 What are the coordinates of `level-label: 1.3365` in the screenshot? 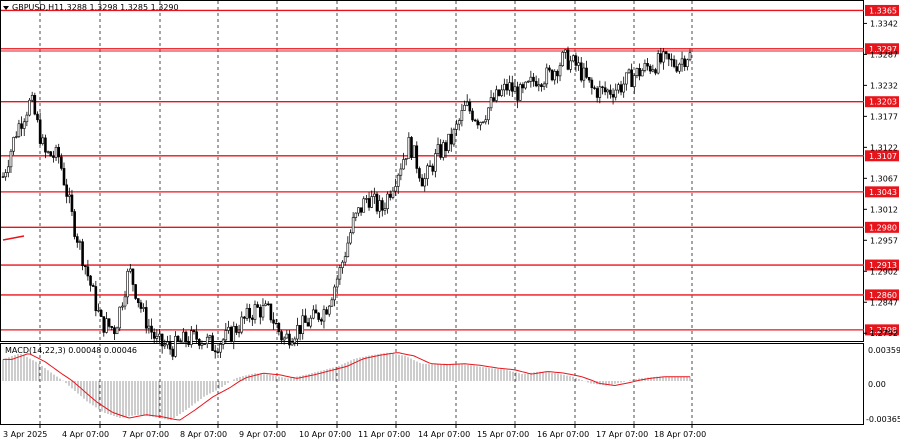 It's located at (883, 10).